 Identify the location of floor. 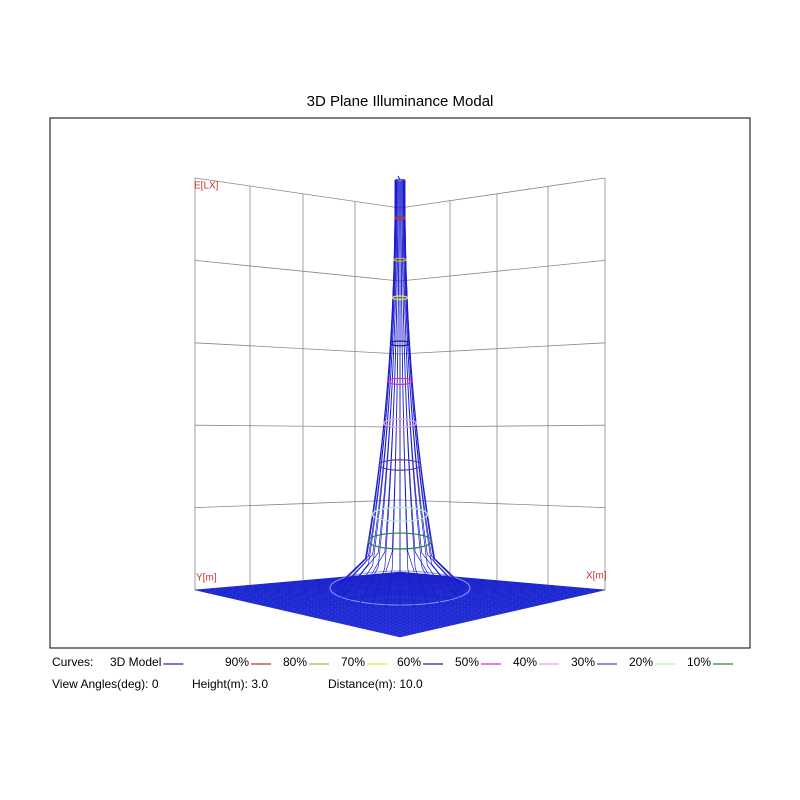
(400, 604).